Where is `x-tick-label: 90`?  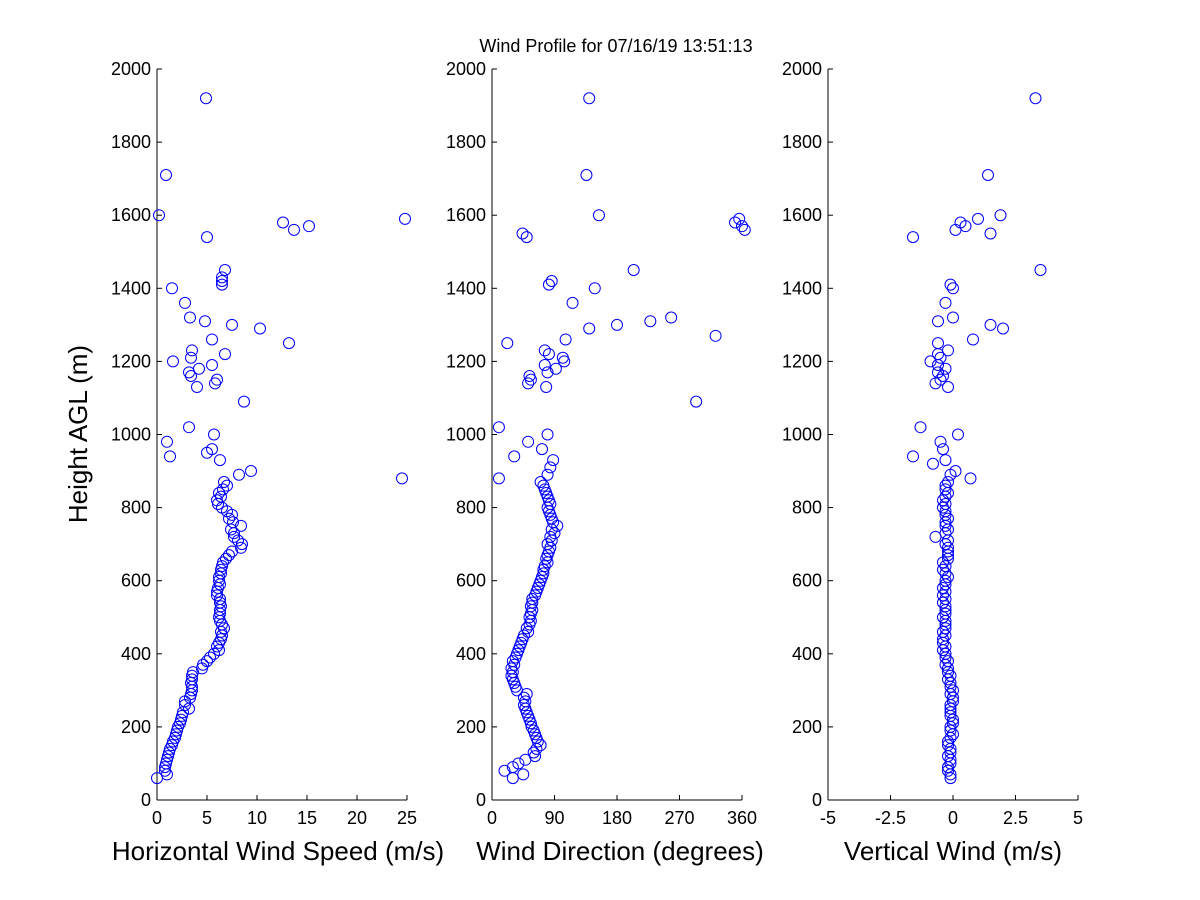 x-tick-label: 90 is located at coordinates (554, 818).